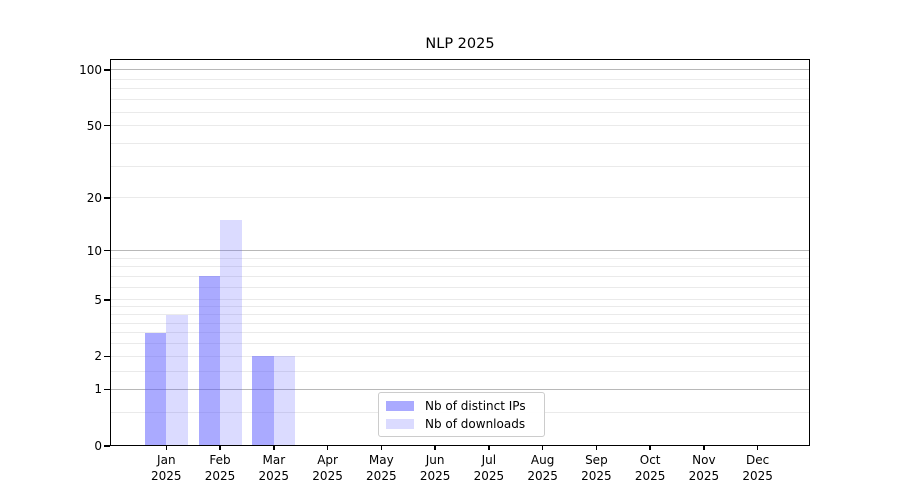  I want to click on bar-downloads-jan, so click(177, 380).